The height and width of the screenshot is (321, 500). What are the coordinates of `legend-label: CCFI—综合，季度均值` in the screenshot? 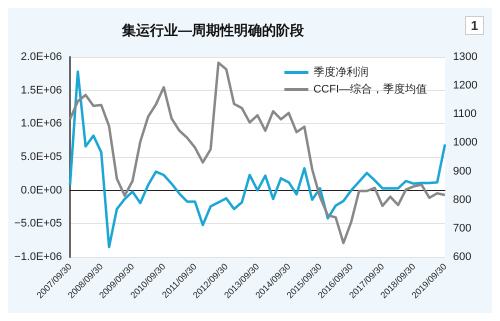 It's located at (370, 89).